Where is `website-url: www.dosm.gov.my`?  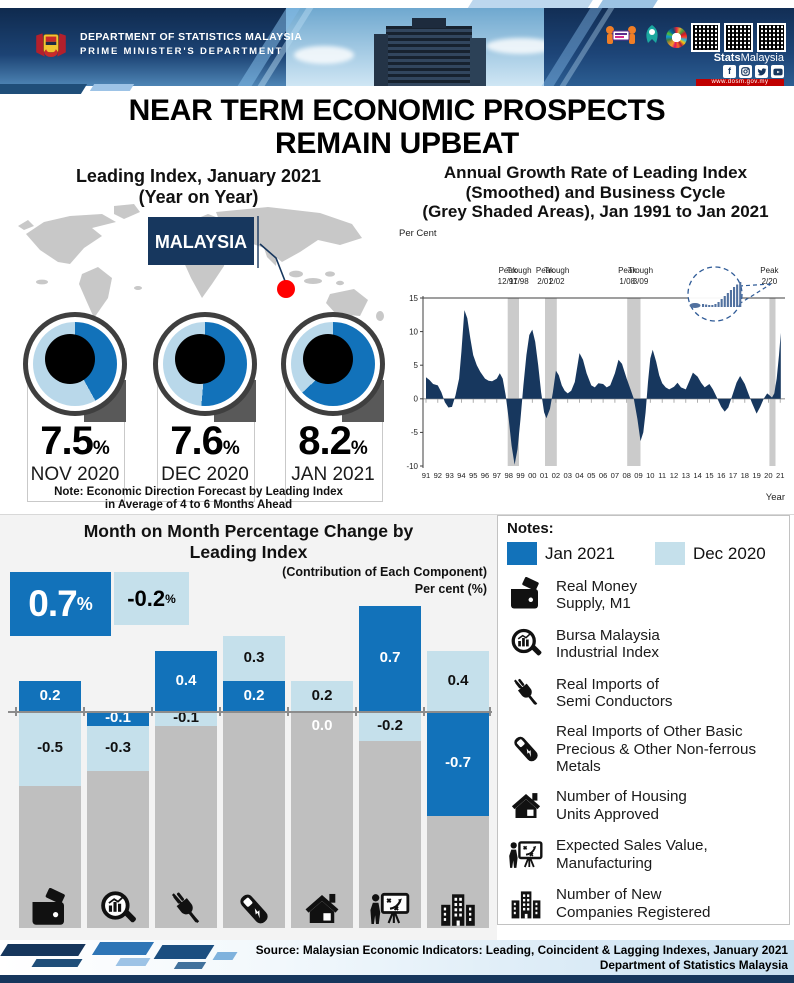 website-url: www.dosm.gov.my is located at coordinates (740, 82).